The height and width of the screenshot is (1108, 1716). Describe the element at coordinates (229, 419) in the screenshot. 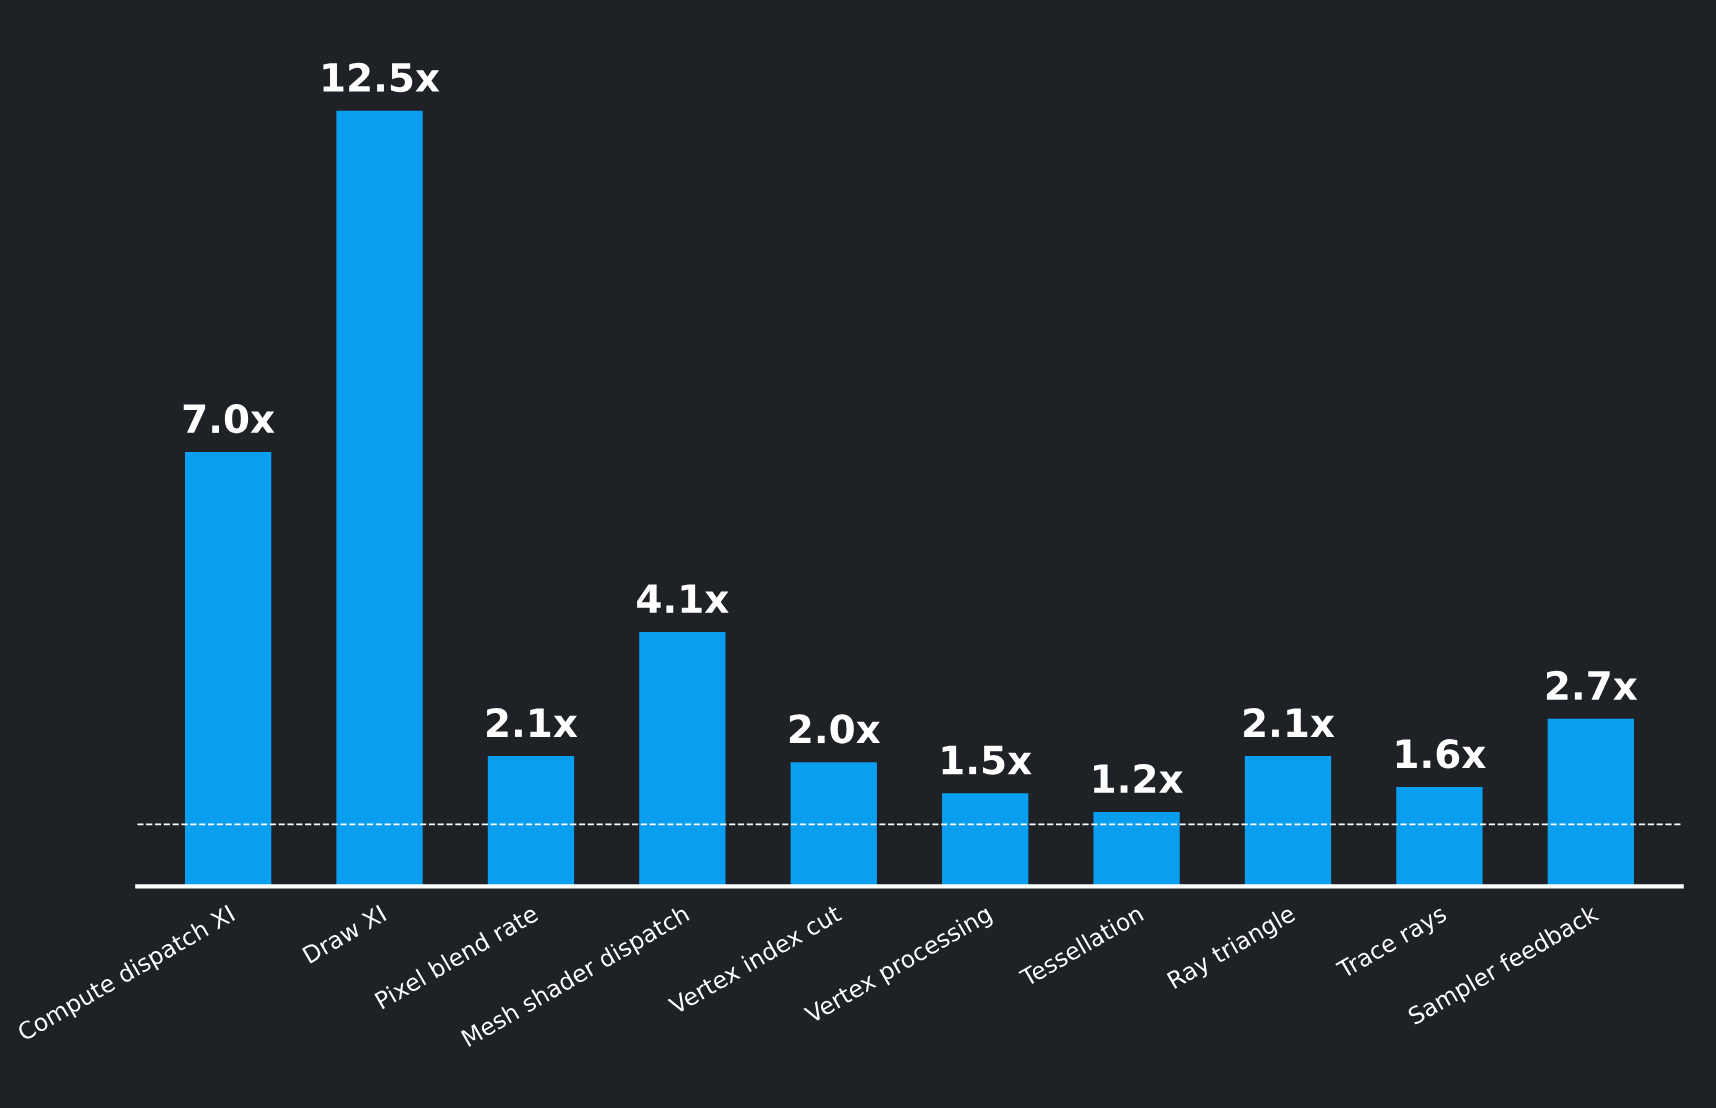

I see `data-label: 7.0x` at that location.